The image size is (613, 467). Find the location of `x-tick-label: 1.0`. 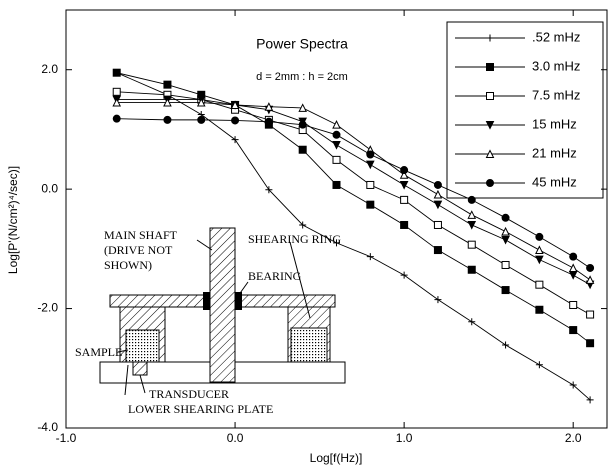

x-tick-label: 1.0 is located at coordinates (404, 438).